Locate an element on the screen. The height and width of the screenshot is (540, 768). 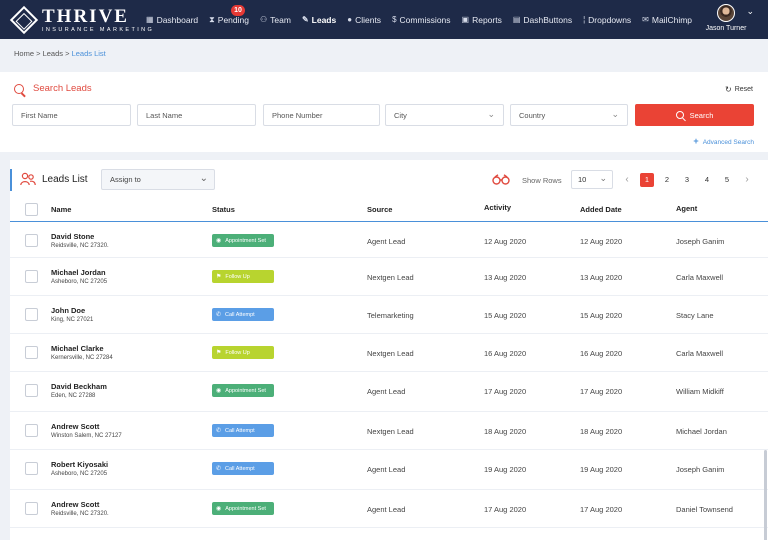
reset-button: ↻ Reset is located at coordinates (739, 89).